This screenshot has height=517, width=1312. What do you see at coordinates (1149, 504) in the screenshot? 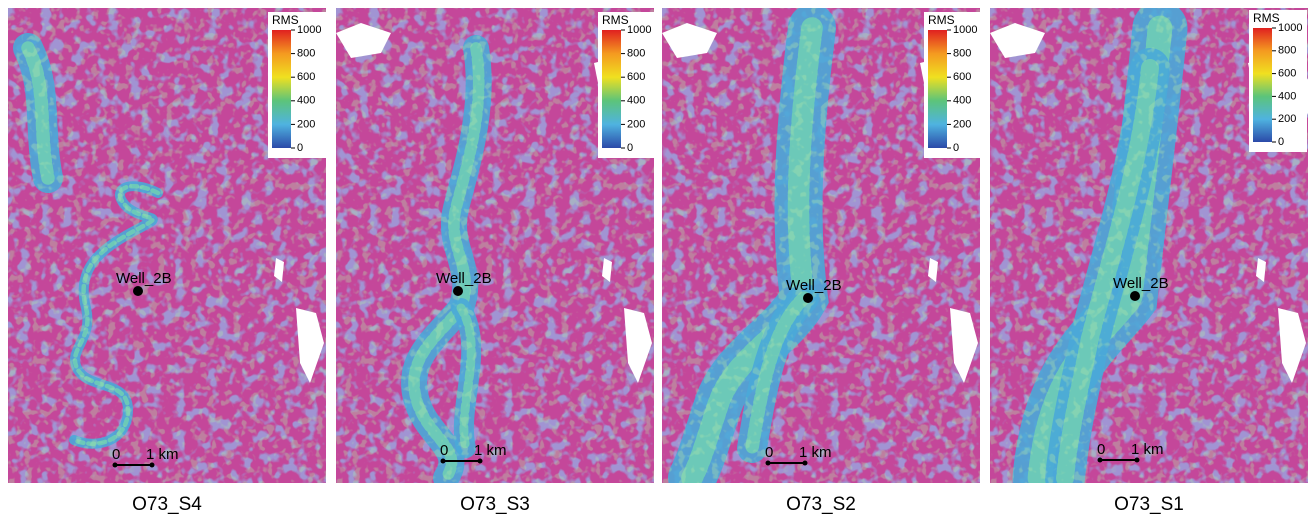
I see `panel-caption: O73_S1` at bounding box center [1149, 504].